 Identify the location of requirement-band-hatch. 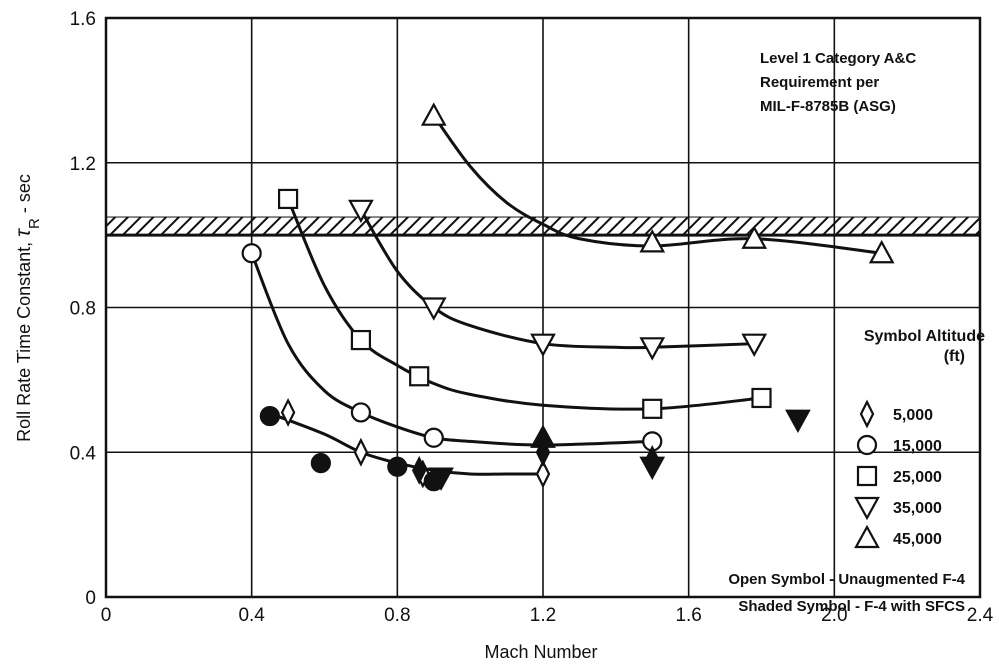
(543, 226).